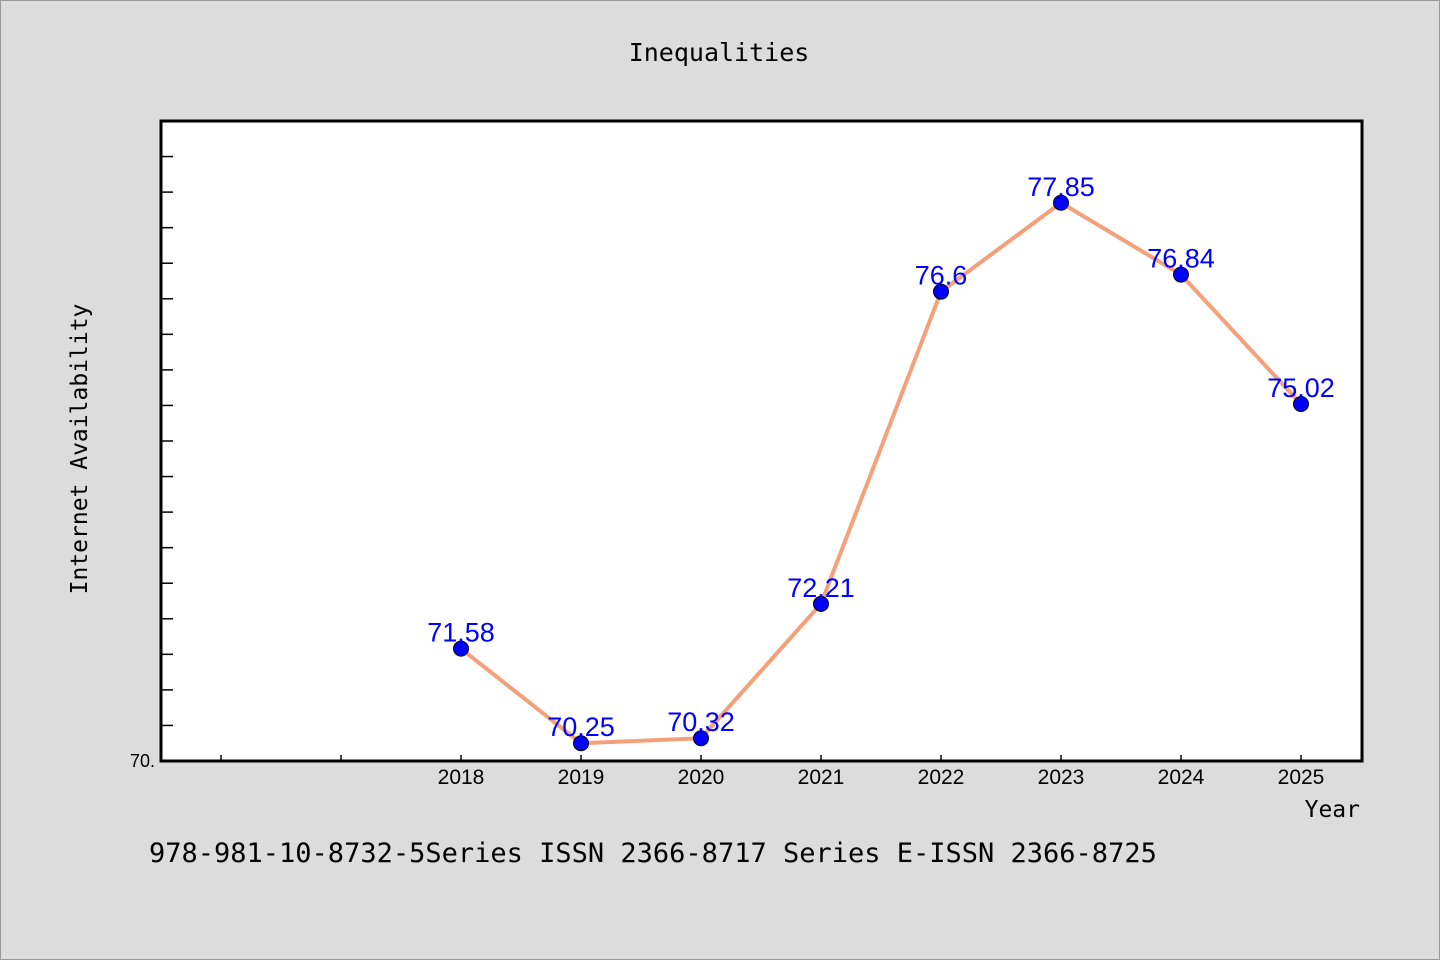  Describe the element at coordinates (167, 441) in the screenshot. I see `y-axis-ticks` at that location.